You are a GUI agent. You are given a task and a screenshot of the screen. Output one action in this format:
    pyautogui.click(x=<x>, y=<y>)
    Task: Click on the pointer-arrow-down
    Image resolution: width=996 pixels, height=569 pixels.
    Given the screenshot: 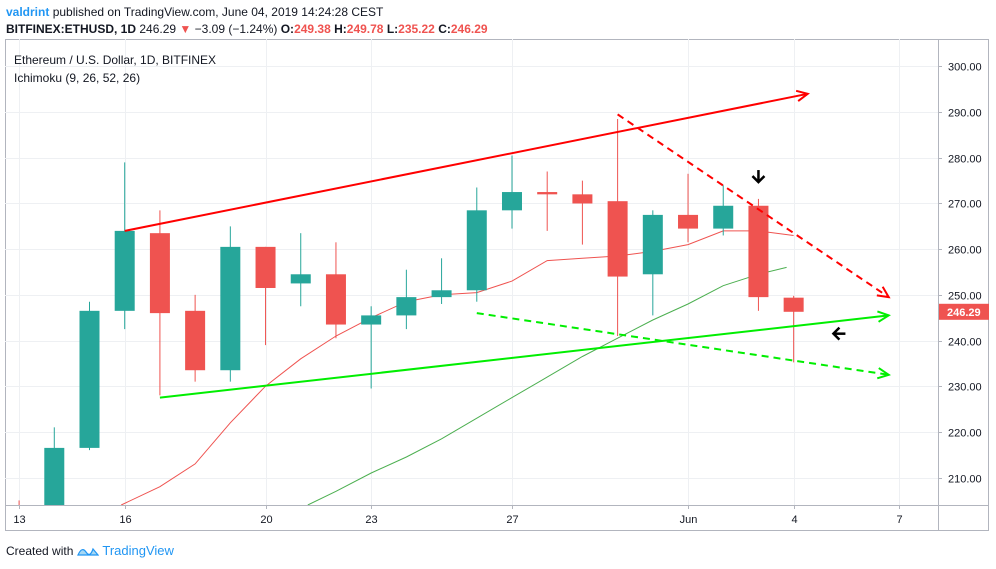 What is the action you would take?
    pyautogui.click(x=758, y=177)
    